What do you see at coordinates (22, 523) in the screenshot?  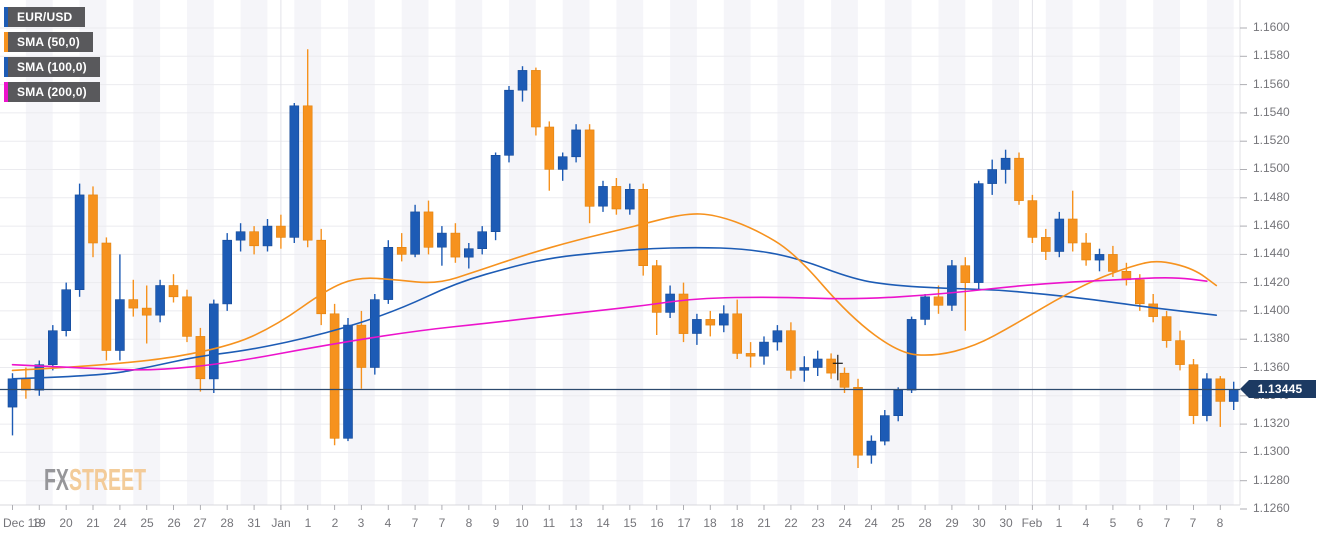 I see `x-axis-label: Dec 18` at bounding box center [22, 523].